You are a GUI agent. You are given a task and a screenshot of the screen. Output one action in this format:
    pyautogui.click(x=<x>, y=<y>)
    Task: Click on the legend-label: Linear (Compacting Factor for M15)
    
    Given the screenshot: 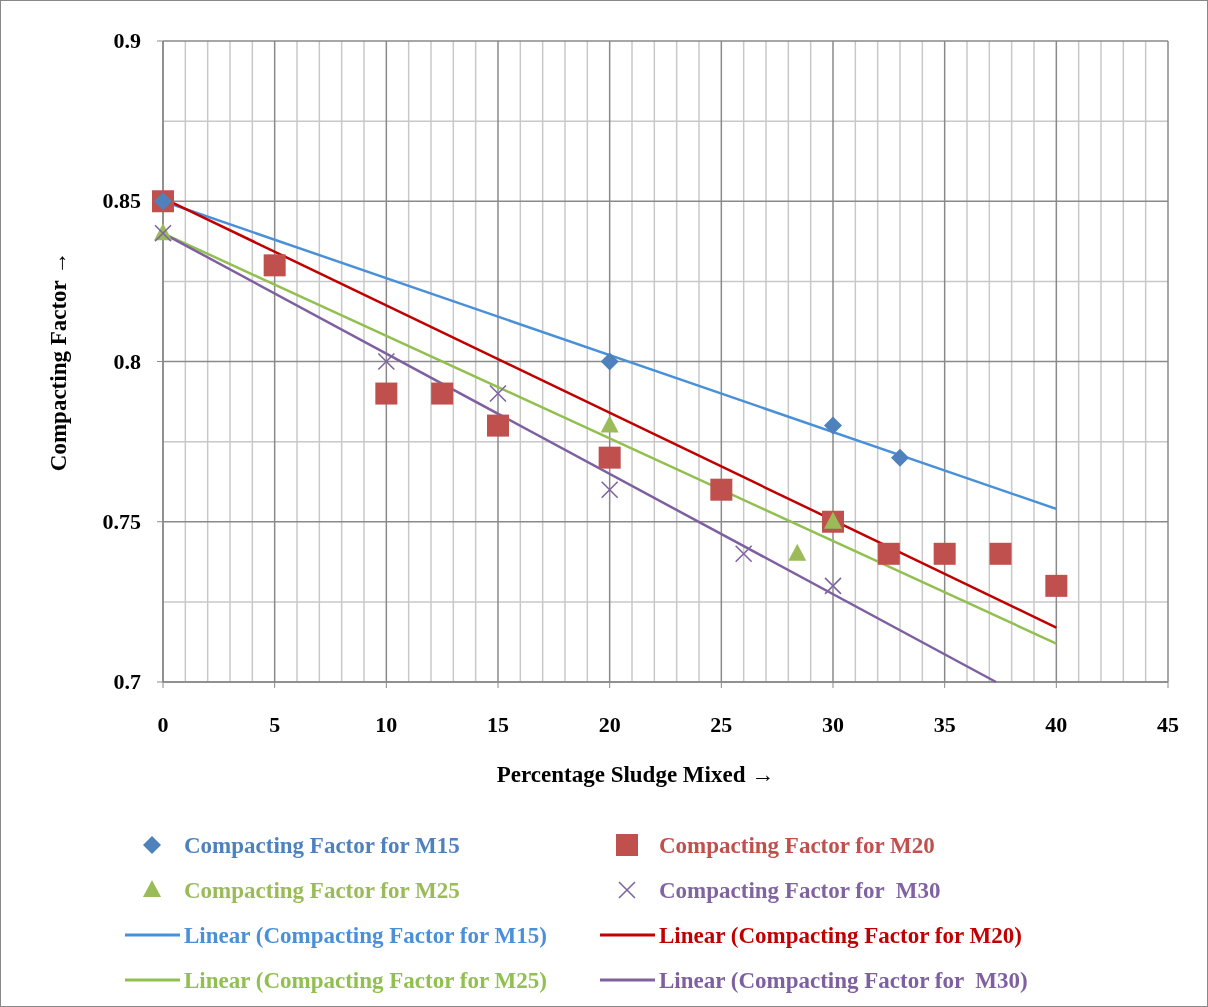 What is the action you would take?
    pyautogui.click(x=365, y=935)
    